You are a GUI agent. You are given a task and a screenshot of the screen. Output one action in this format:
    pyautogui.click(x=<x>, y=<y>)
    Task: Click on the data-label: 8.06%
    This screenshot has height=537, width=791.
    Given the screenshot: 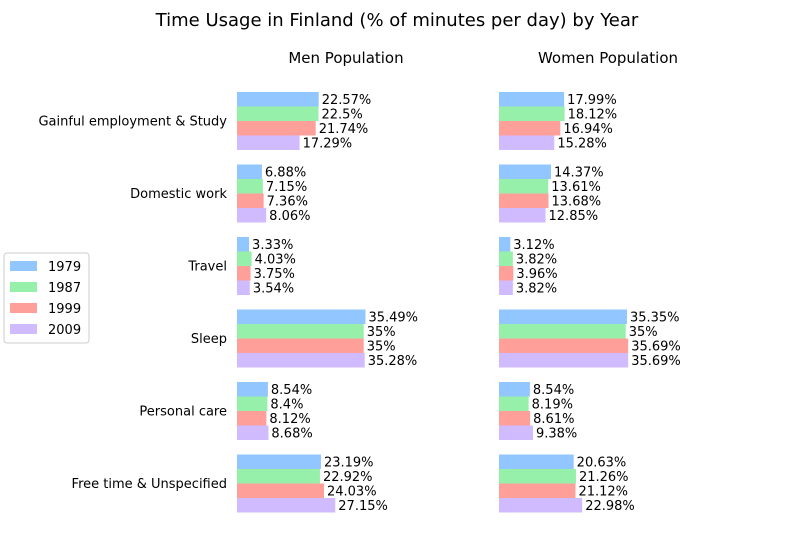 What is the action you would take?
    pyautogui.click(x=289, y=216)
    